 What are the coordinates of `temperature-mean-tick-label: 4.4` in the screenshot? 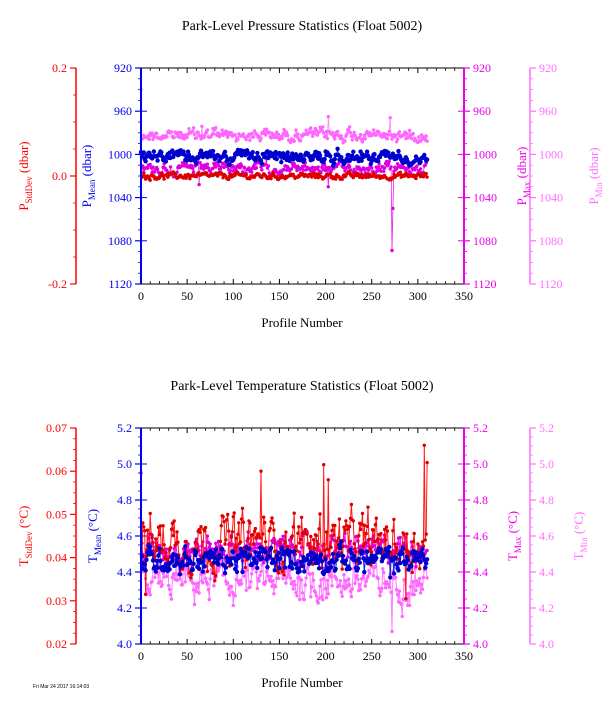 It's located at (124, 572).